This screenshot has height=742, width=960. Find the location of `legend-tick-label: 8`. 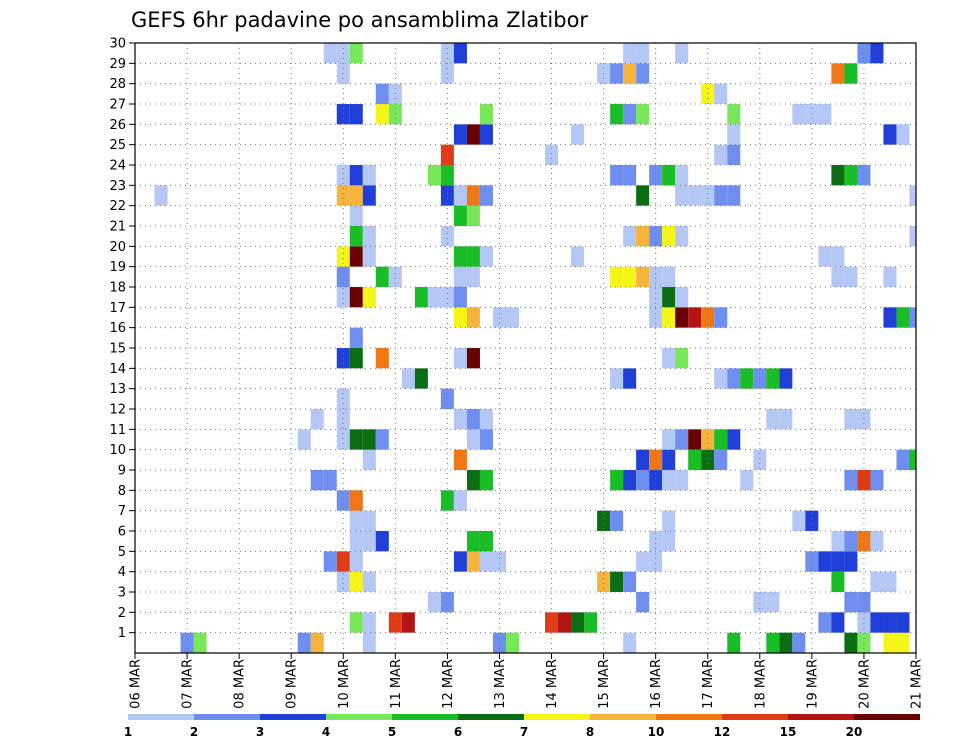

legend-tick-label: 8 is located at coordinates (590, 732).